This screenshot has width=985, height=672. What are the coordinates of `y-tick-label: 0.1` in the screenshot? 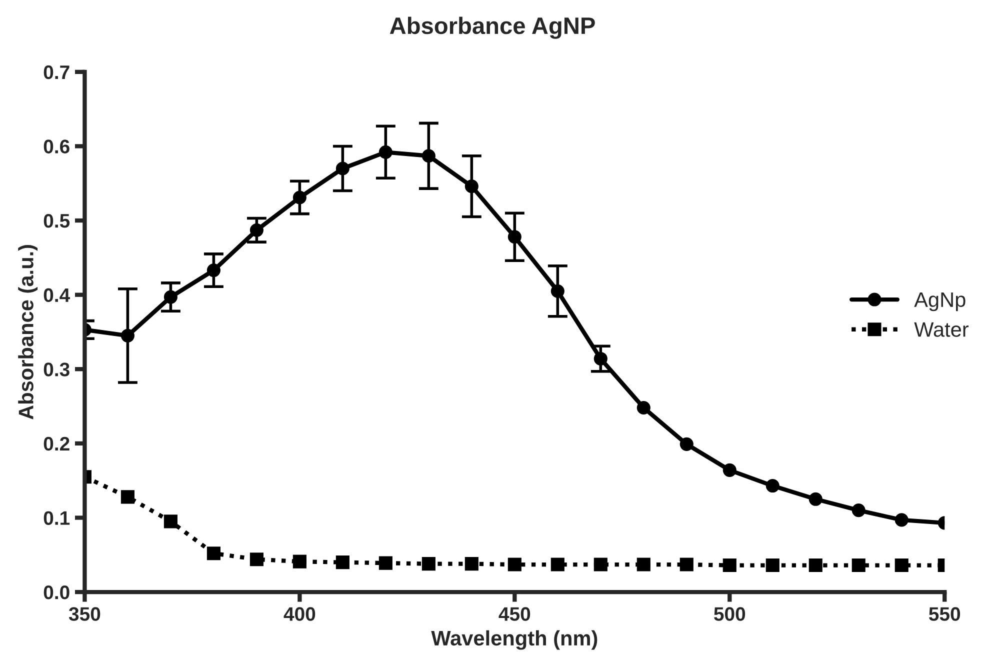 It's located at (57, 518).